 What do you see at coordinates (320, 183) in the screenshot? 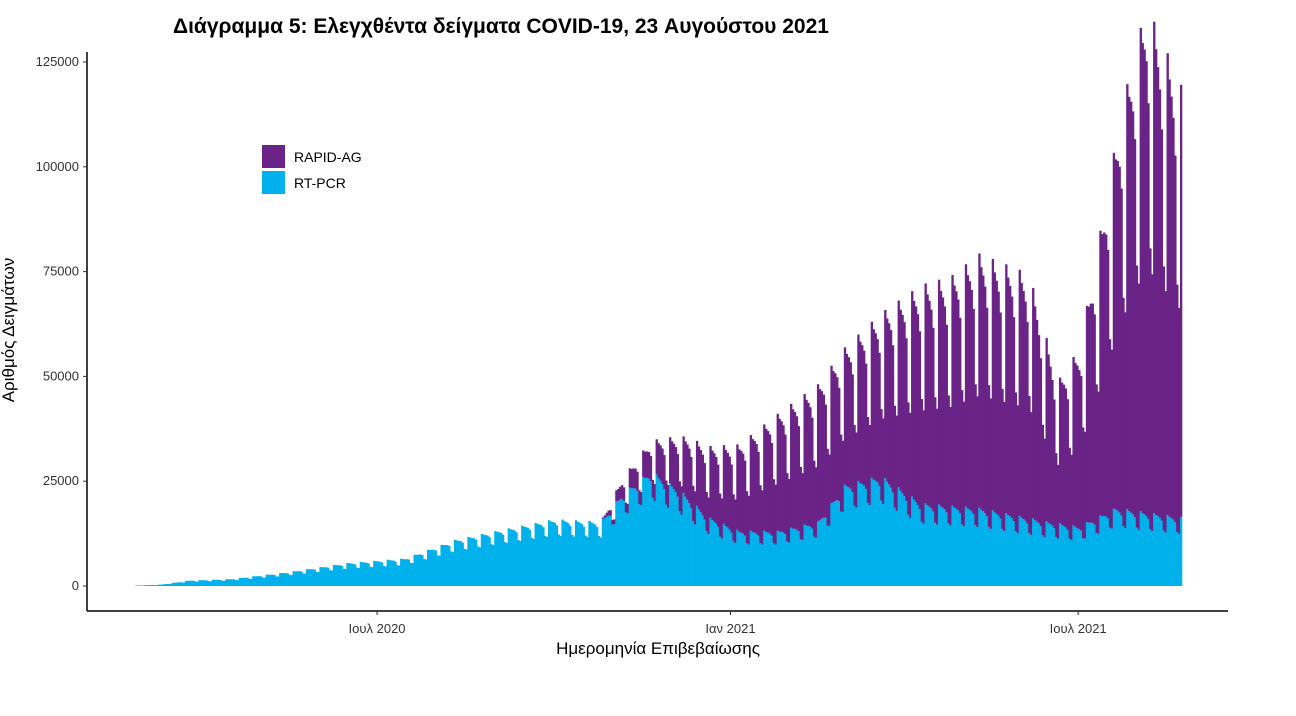
I see `legend-label: RT-PCR` at bounding box center [320, 183].